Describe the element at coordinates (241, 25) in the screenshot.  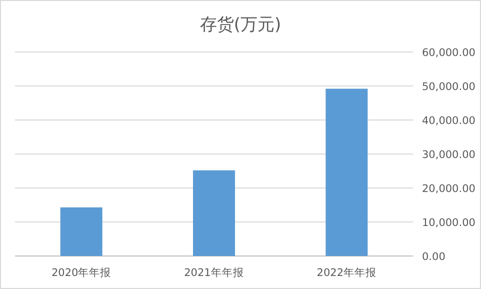
I see `chart-title: 存货(万元)` at that location.